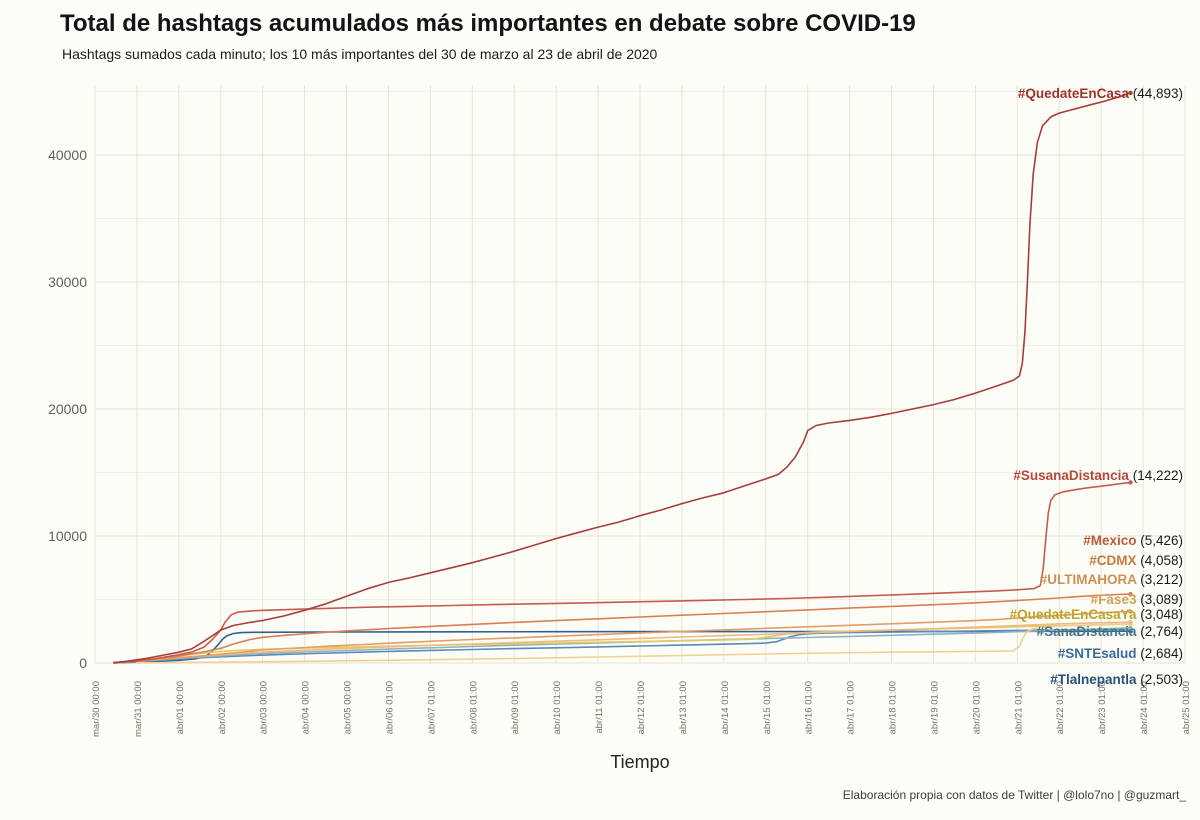 Image resolution: width=1200 pixels, height=820 pixels. Describe the element at coordinates (1018, 707) in the screenshot. I see `x-tick-label: abr/21 01:00` at that location.